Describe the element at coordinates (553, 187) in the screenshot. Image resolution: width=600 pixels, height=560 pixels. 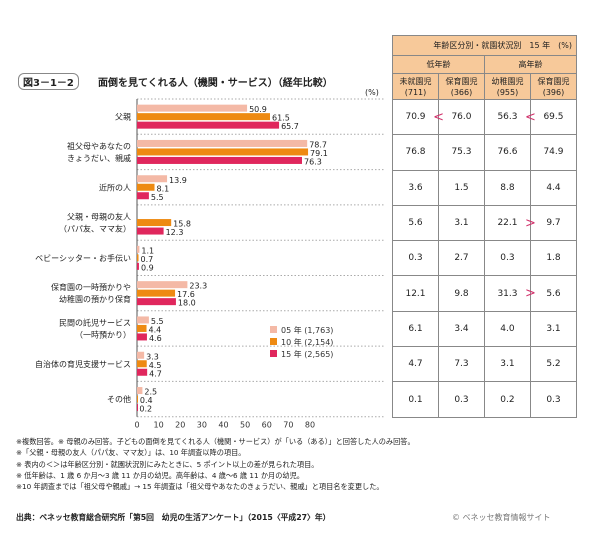
I see `cell-value: 4.4` at that location.